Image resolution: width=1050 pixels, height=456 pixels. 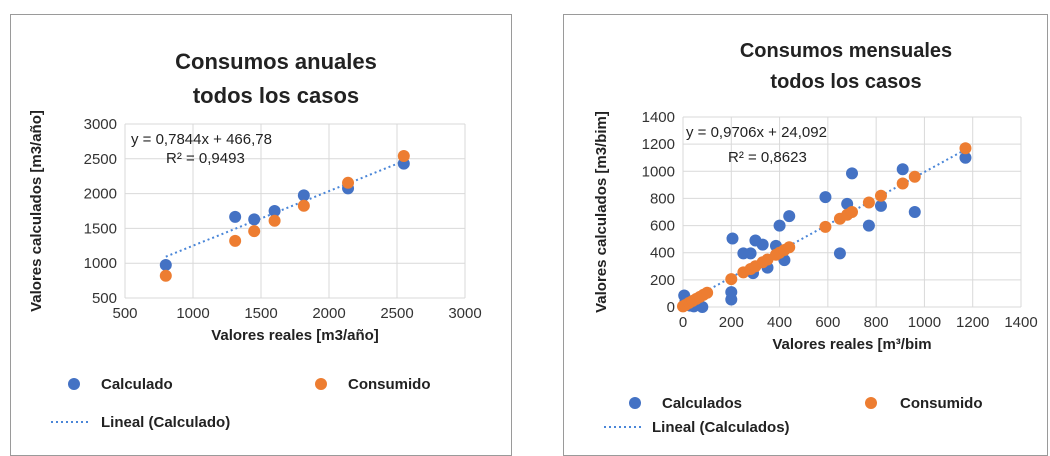 I want to click on x-tick-label: 3000, so click(x=464, y=313).